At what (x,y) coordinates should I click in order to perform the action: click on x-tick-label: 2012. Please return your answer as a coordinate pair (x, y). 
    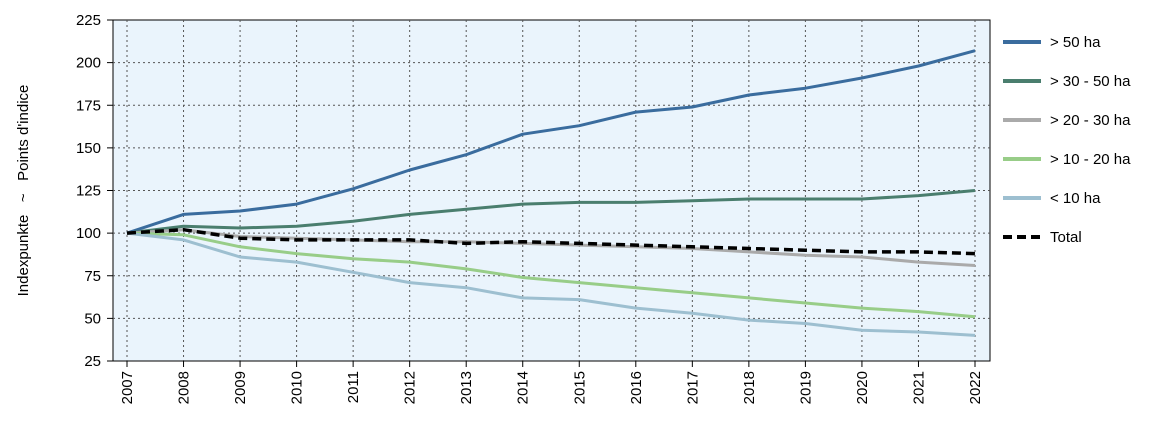
    Looking at the image, I should click on (410, 387).